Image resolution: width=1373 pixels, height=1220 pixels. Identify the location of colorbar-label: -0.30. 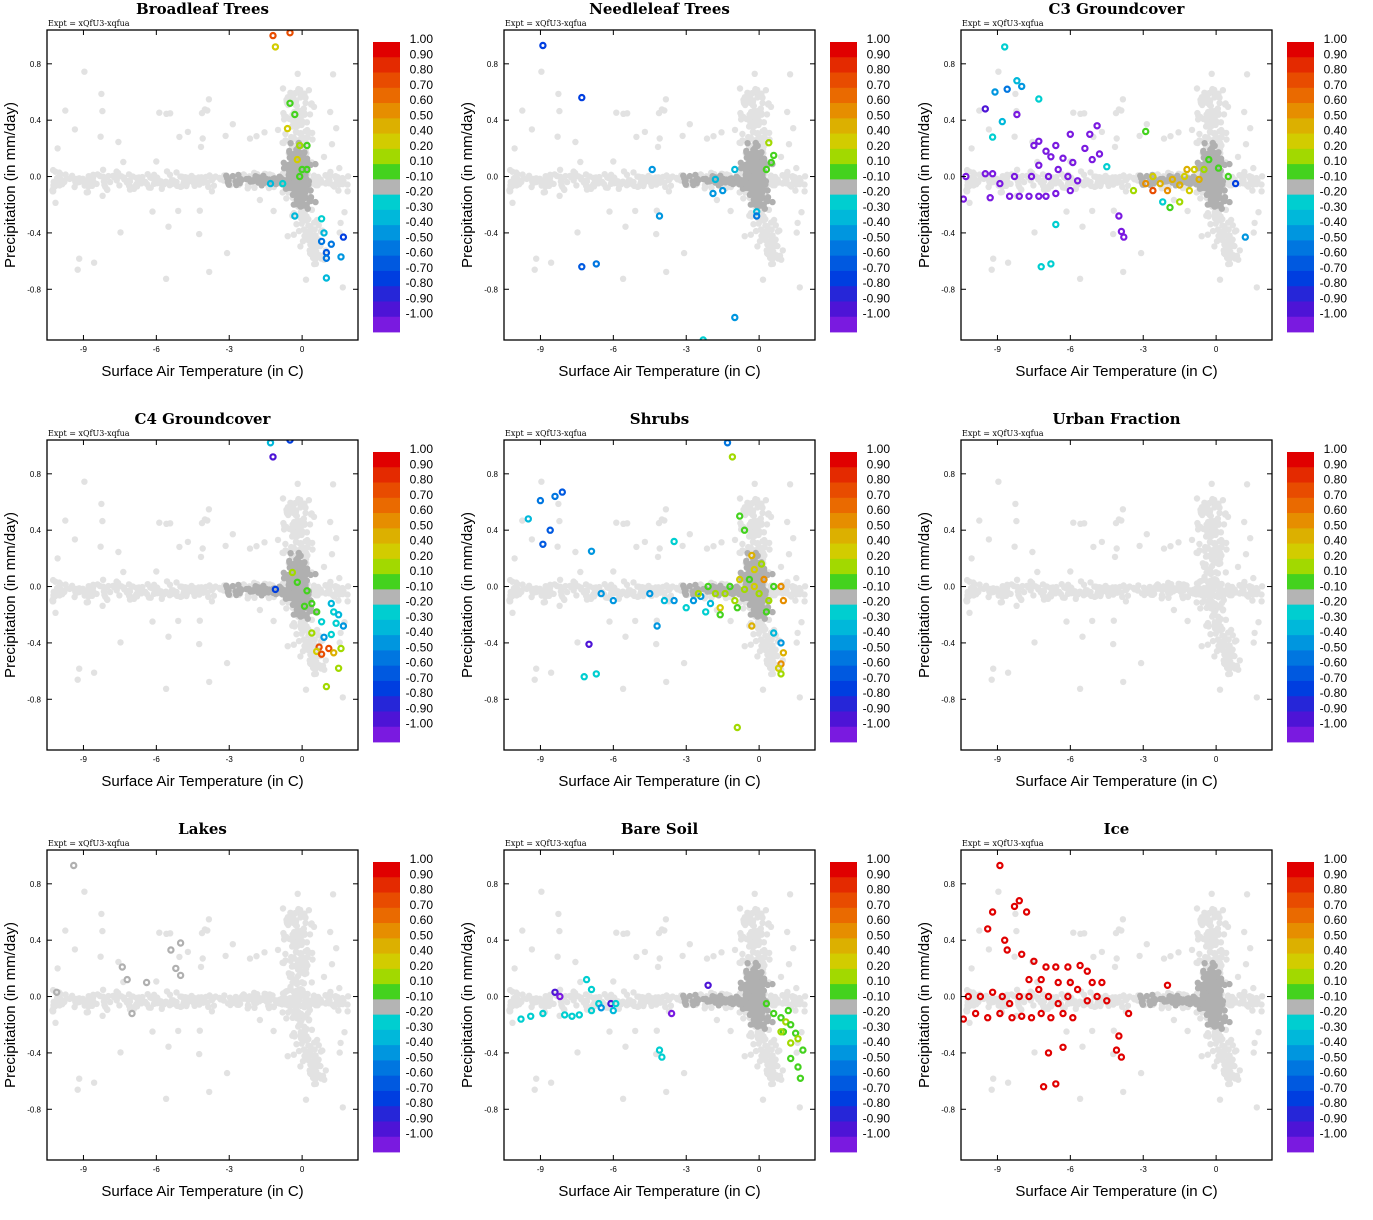
(420, 617).